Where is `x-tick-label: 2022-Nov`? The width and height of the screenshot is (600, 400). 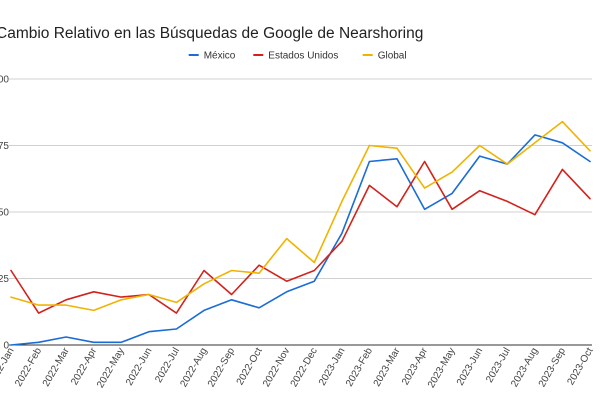 x-tick-label: 2022-Nov is located at coordinates (276, 367).